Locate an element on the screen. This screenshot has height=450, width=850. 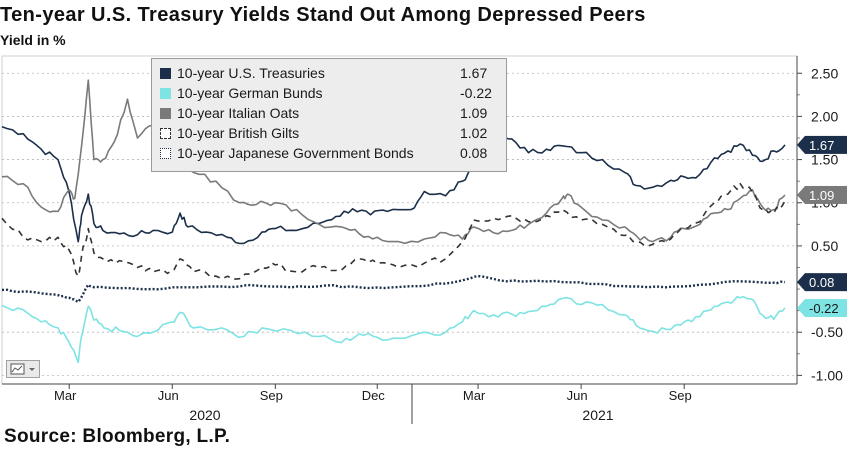
chart-zoom-icon is located at coordinates (22, 369).